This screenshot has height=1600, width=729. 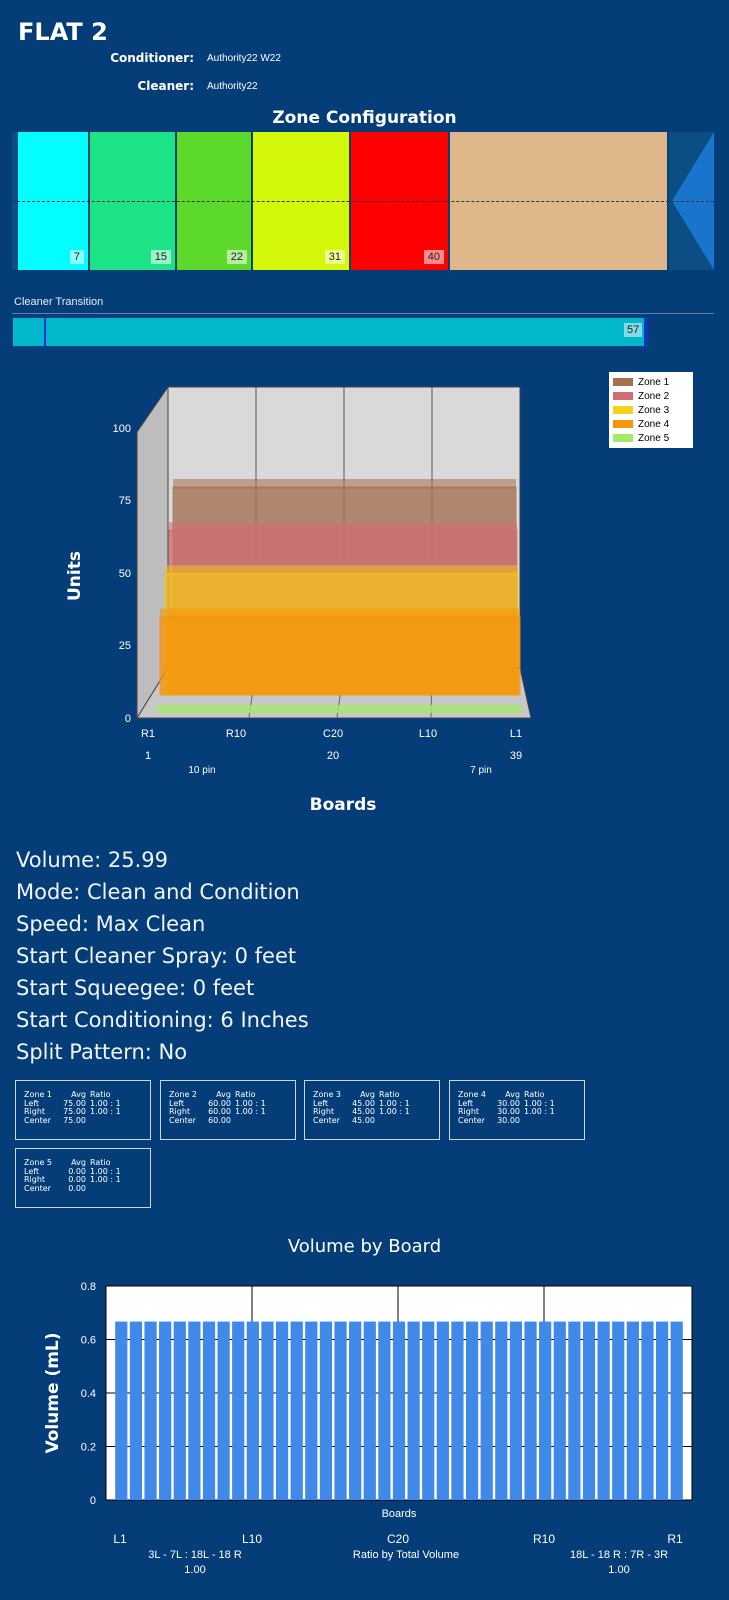 What do you see at coordinates (75, 576) in the screenshot?
I see `y-axis-label: Units` at bounding box center [75, 576].